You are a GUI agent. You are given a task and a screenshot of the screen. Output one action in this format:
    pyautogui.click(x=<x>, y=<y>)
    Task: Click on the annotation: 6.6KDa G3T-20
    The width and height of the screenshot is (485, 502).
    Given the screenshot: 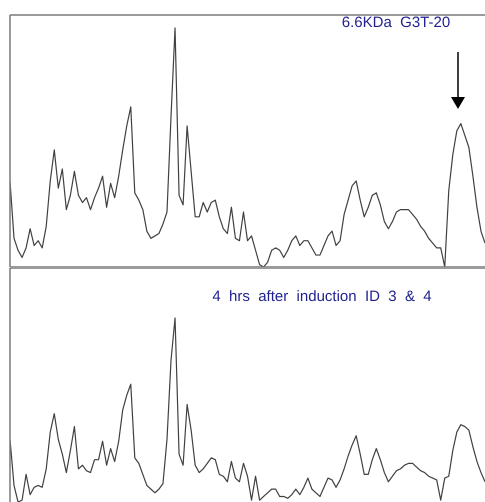 What is the action you would take?
    pyautogui.click(x=396, y=23)
    